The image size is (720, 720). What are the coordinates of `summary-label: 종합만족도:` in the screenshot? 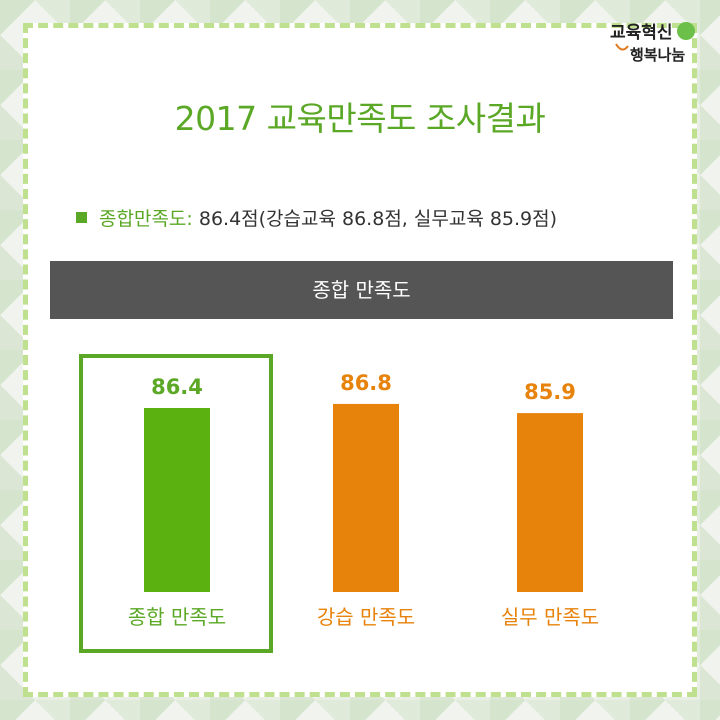 It's located at (146, 219).